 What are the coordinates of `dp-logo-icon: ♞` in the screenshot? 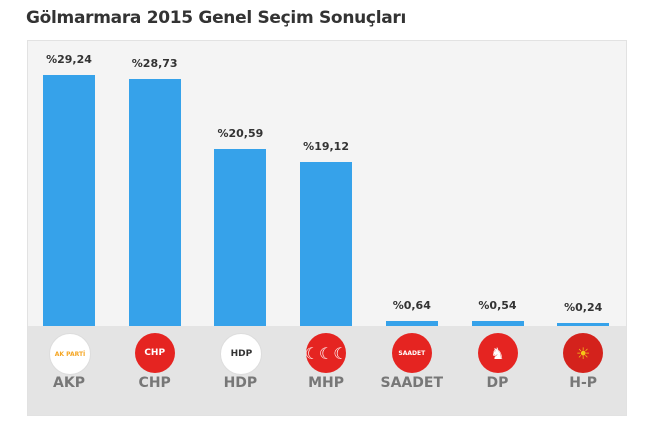 It's located at (497, 353).